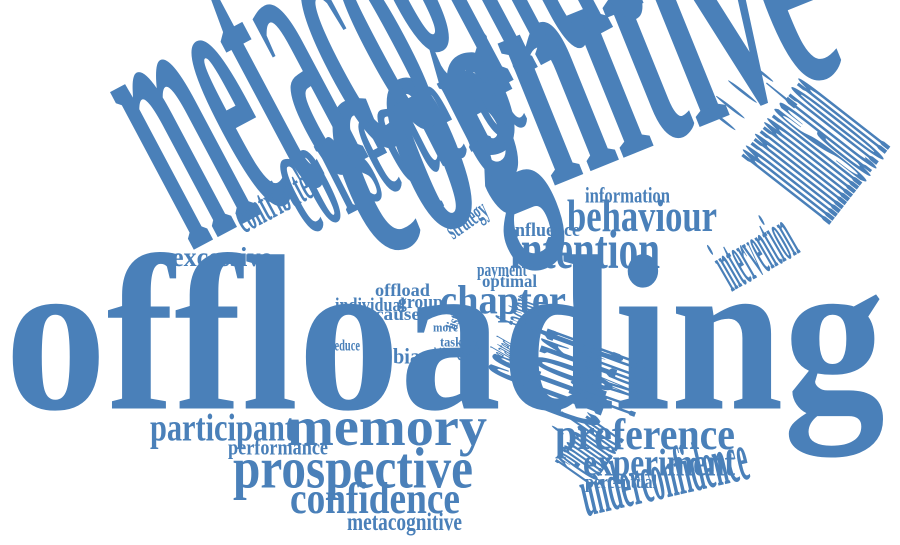 The width and height of the screenshot is (900, 545). I want to click on word-optimal: optimal, so click(509, 281).